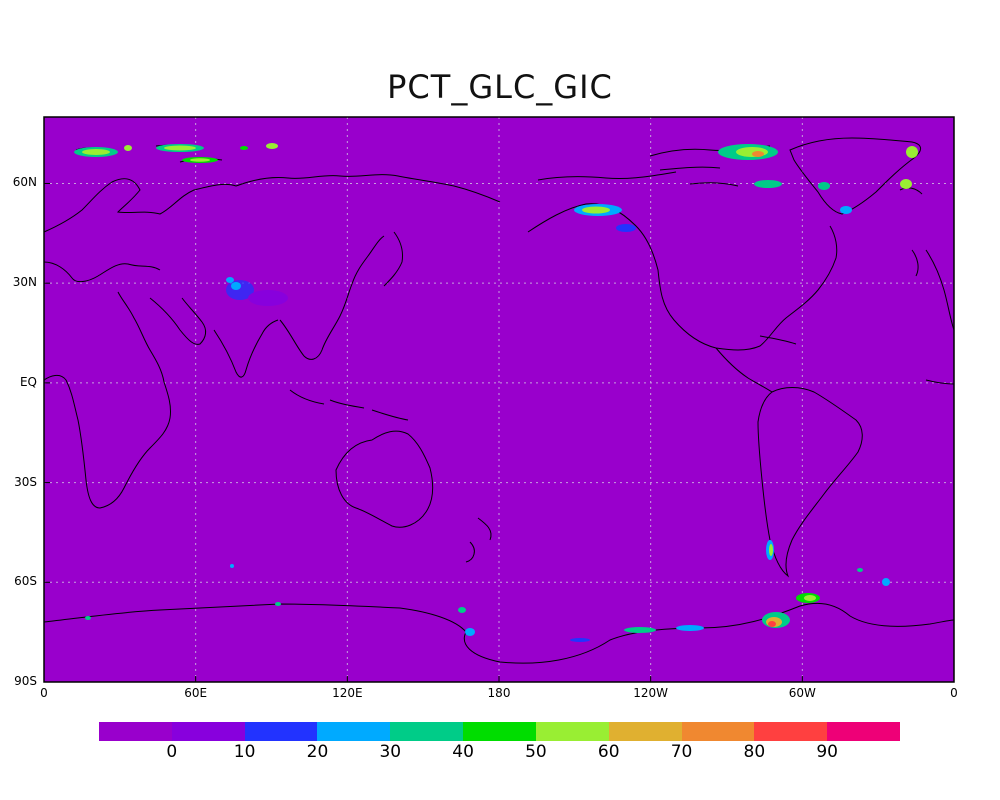 The height and width of the screenshot is (800, 1000). What do you see at coordinates (349, 405) in the screenshot?
I see `coast-indonesia` at bounding box center [349, 405].